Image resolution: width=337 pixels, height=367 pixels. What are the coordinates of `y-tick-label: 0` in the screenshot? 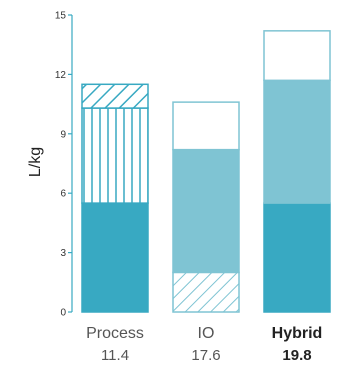 It's located at (63, 313).